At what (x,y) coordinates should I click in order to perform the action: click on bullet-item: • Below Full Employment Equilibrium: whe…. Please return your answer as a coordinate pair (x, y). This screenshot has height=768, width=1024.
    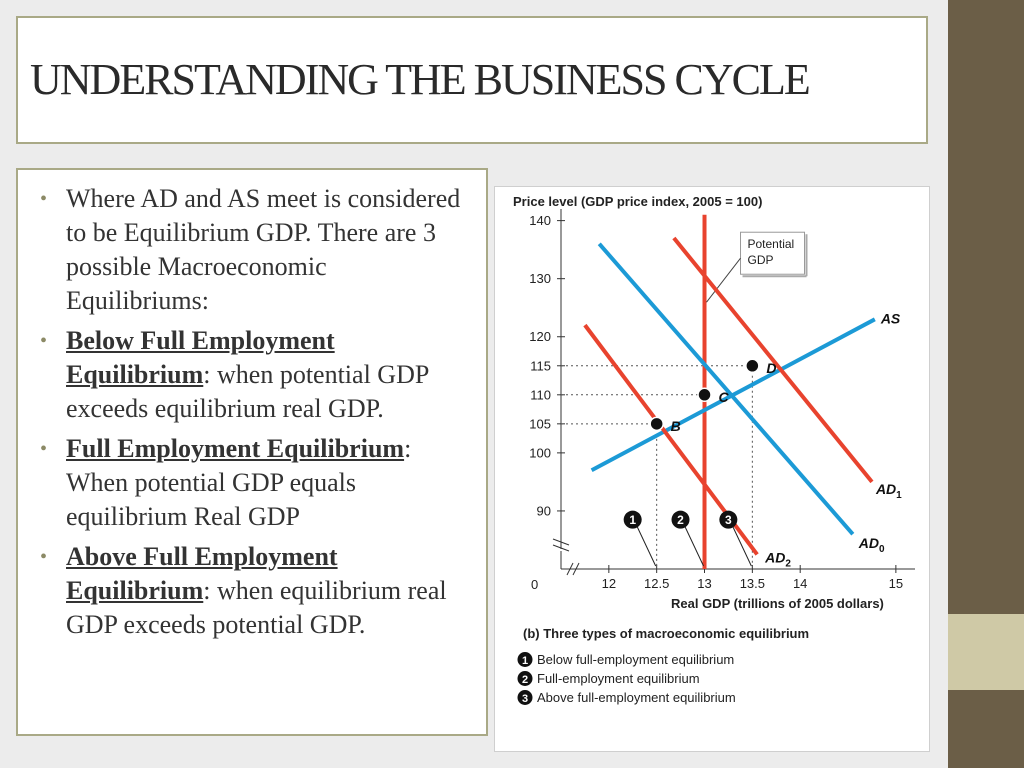
    Looking at the image, I should click on (258, 375).